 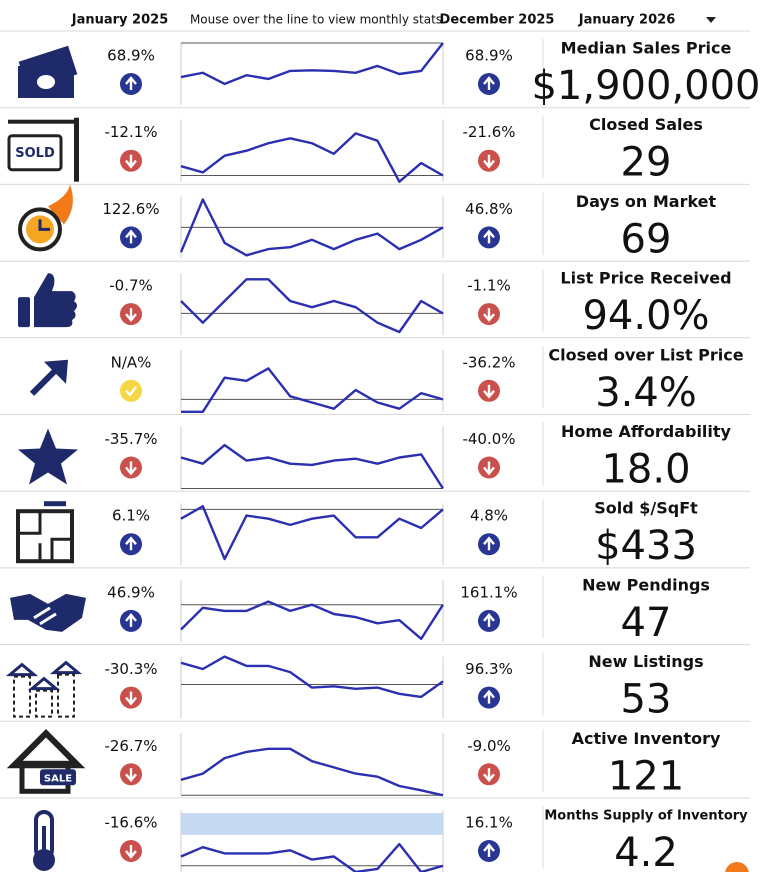 What do you see at coordinates (646, 776) in the screenshot?
I see `stat-value: 121` at bounding box center [646, 776].